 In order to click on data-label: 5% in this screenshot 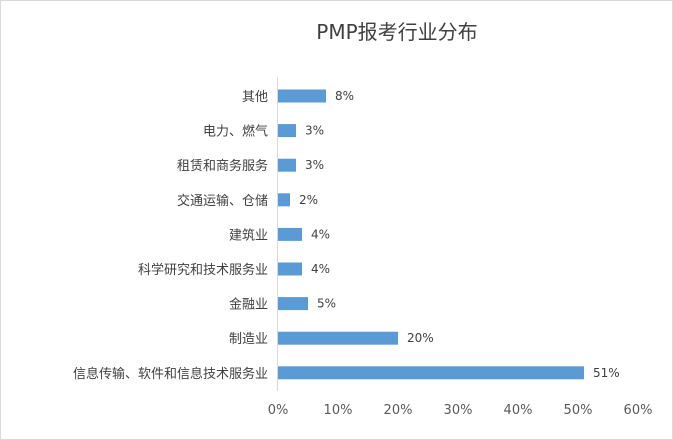, I will do `click(326, 304)`.